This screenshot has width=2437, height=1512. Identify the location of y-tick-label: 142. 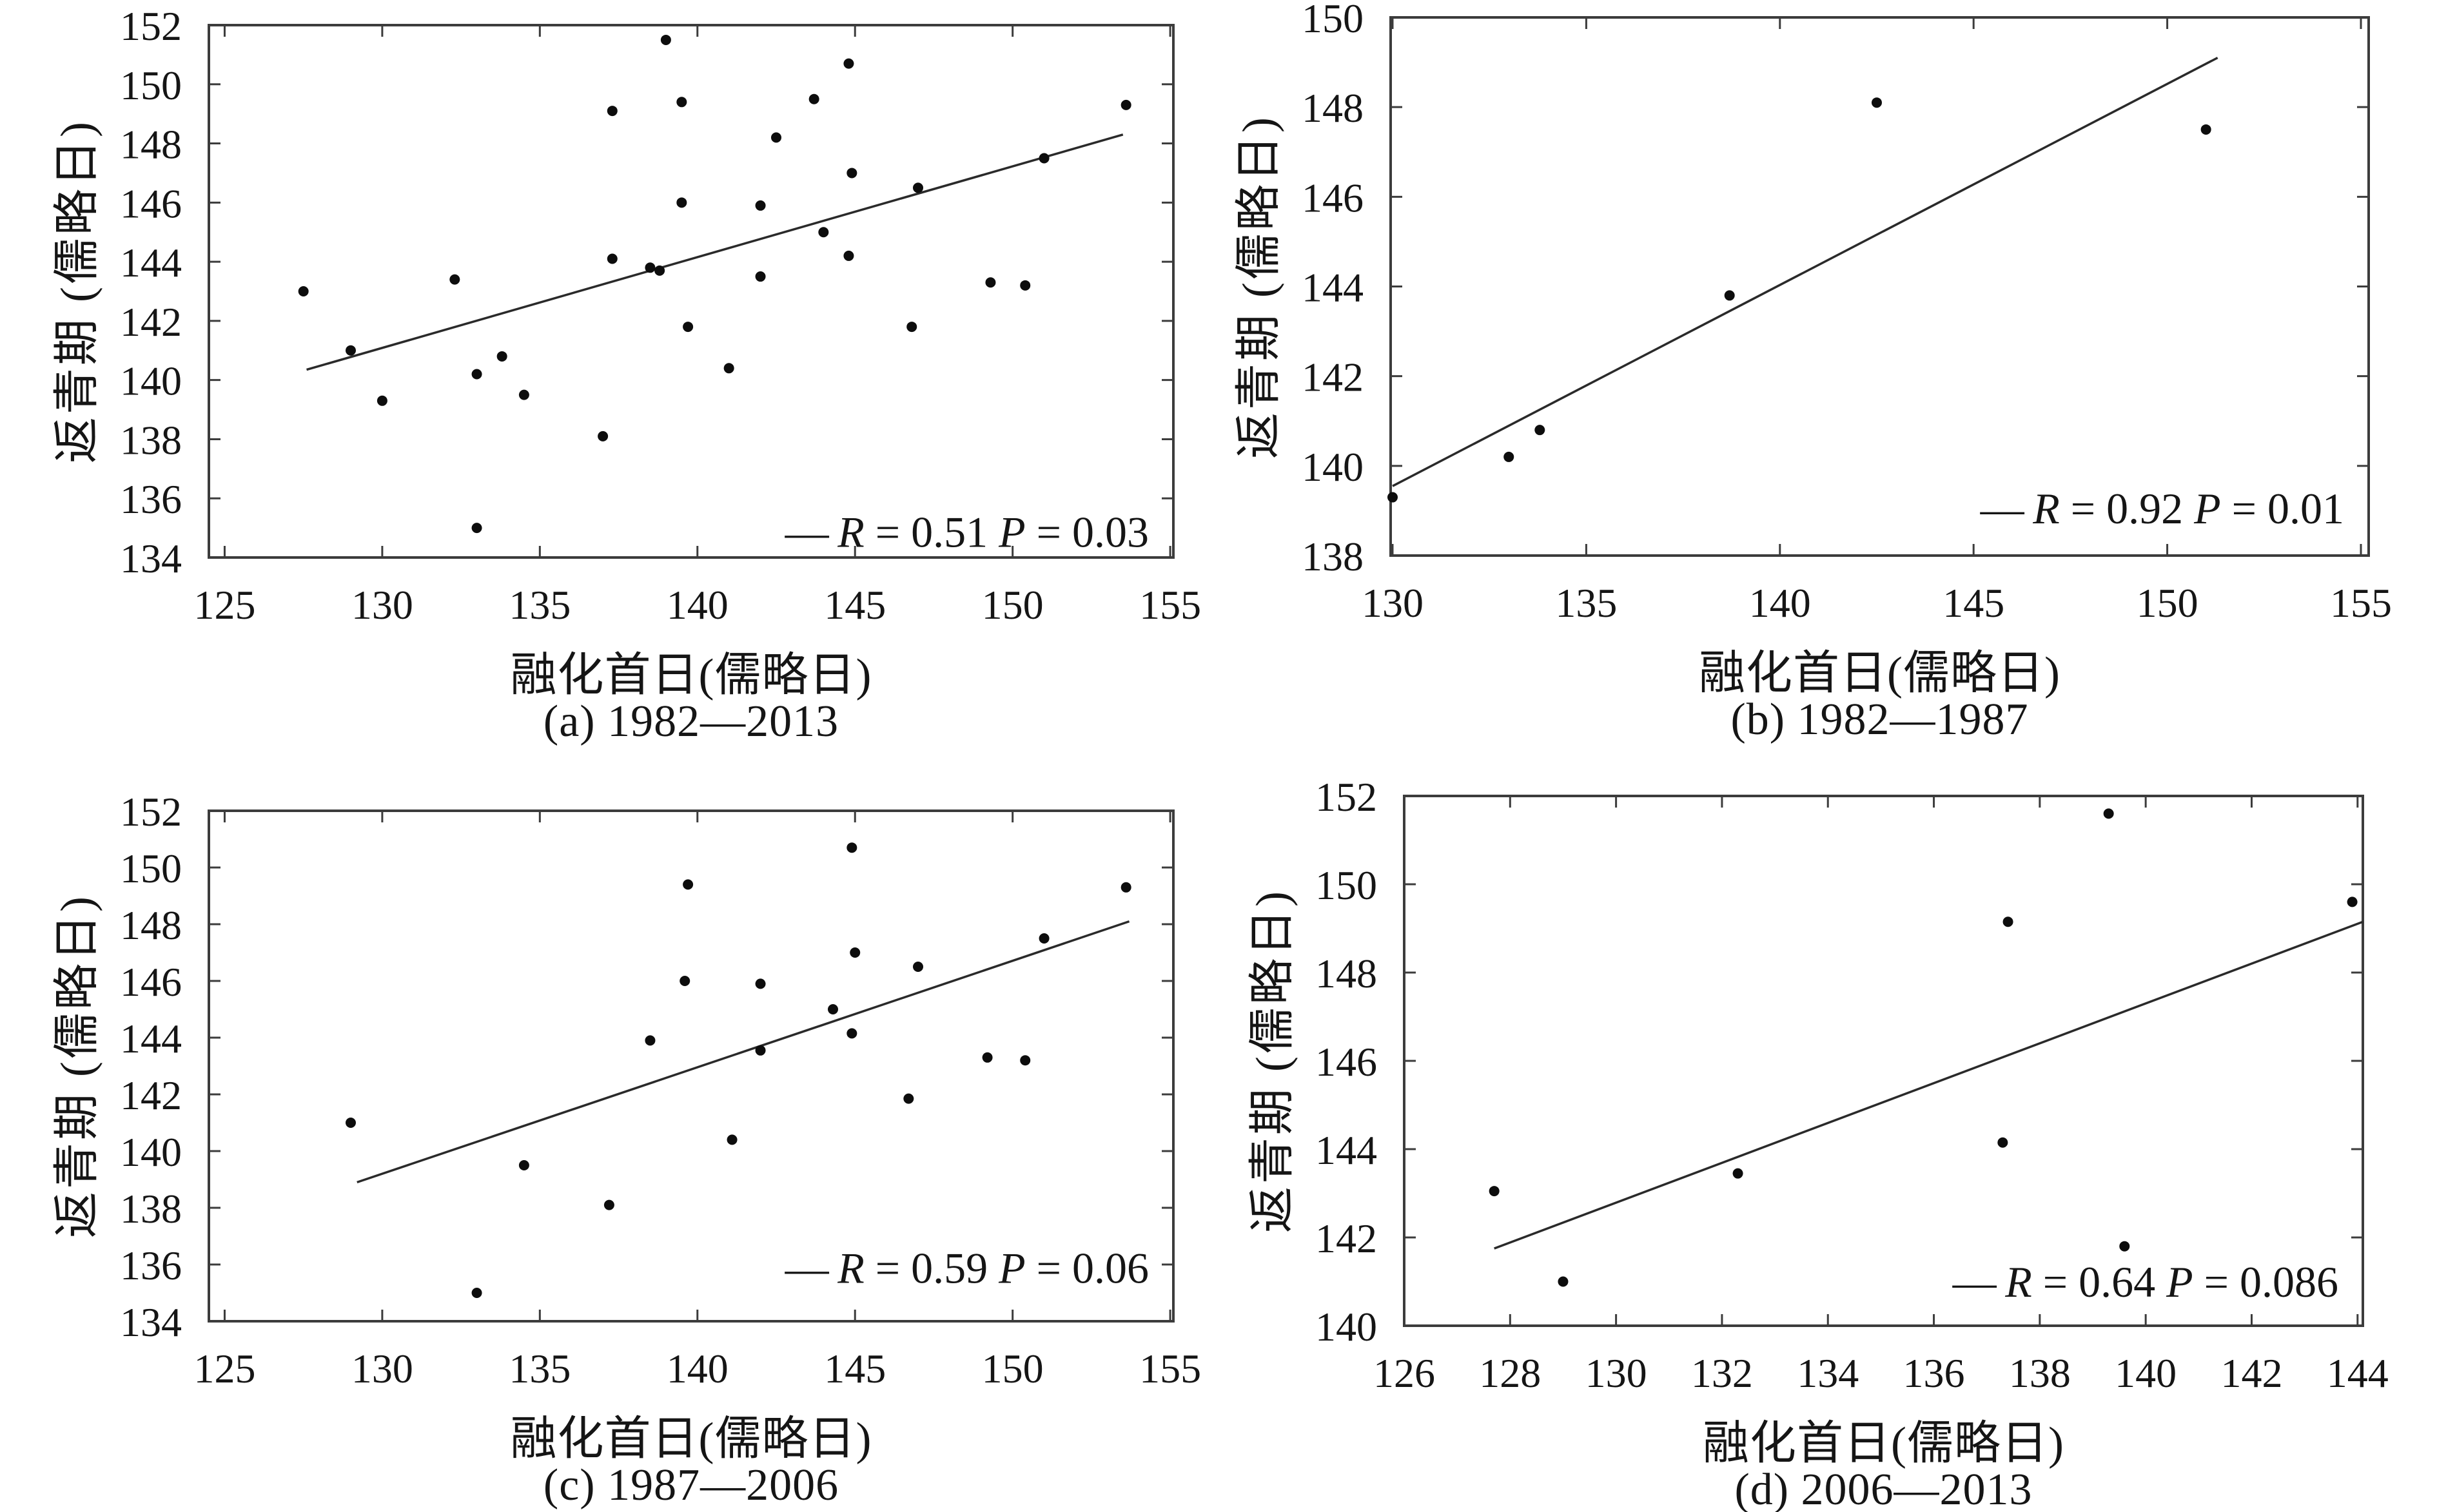
(151, 322).